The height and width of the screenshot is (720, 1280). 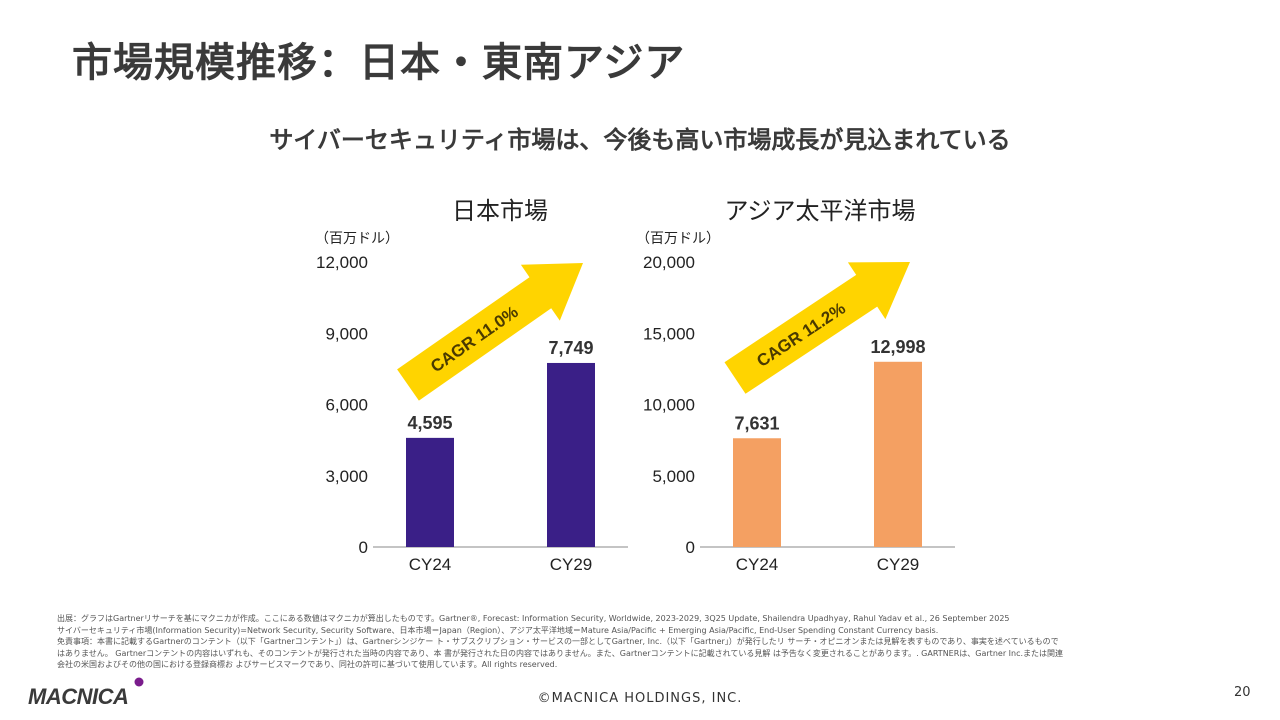 I want to click on y-tick-label: 6,000, so click(x=346, y=405).